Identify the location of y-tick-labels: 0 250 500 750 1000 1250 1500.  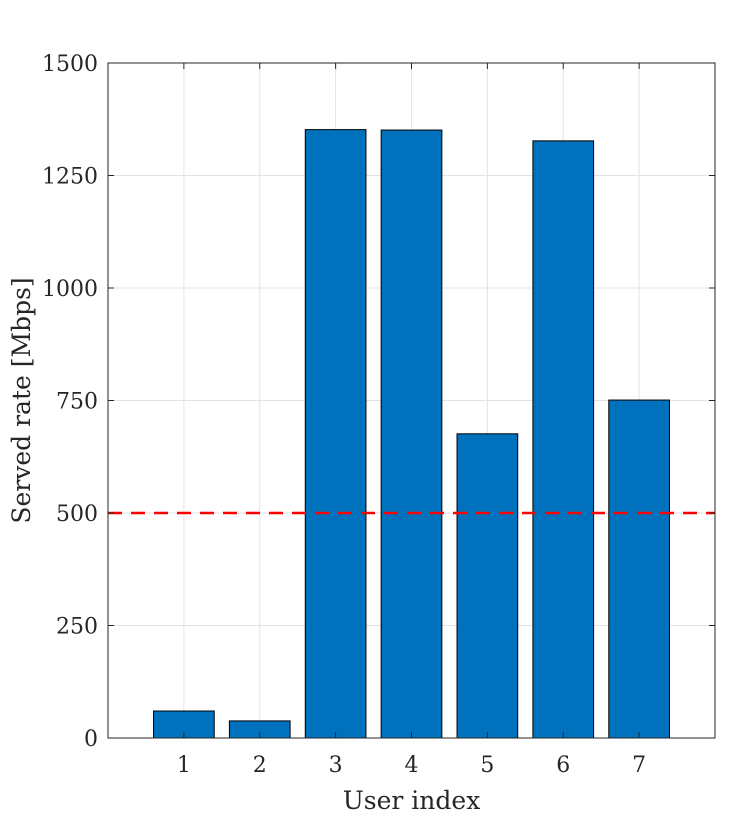
(70, 402).